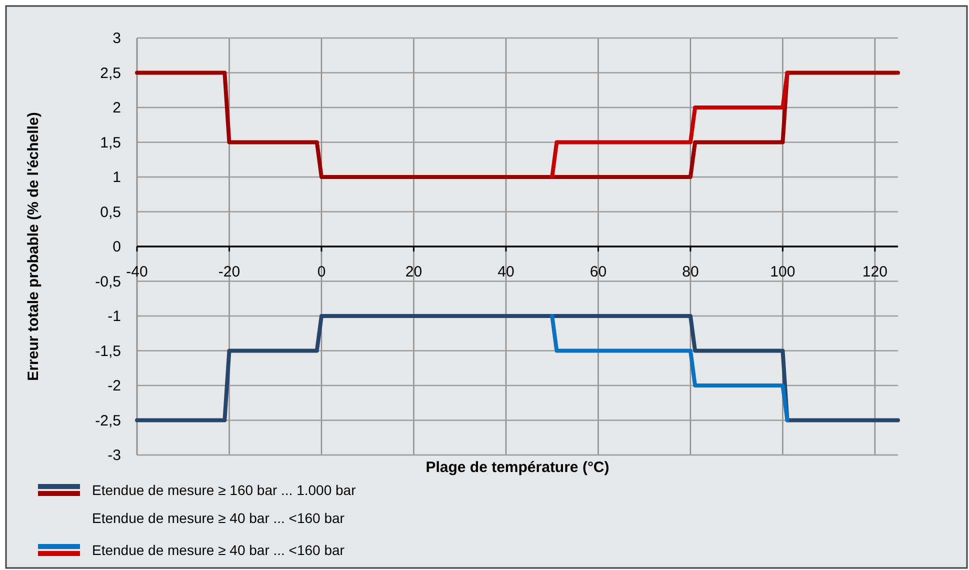 This screenshot has height=570, width=969. What do you see at coordinates (413, 272) in the screenshot?
I see `x-tick-label: 20` at bounding box center [413, 272].